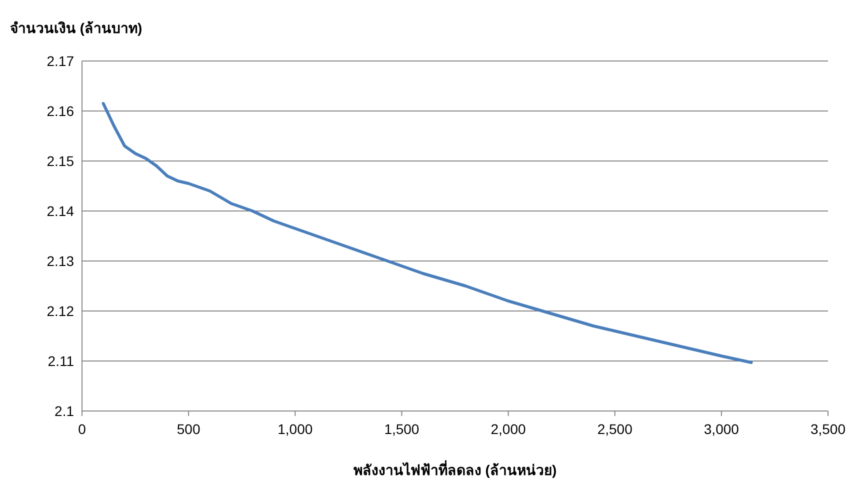 The image size is (853, 487). I want to click on y-tick-label: 2.14, so click(60, 211).